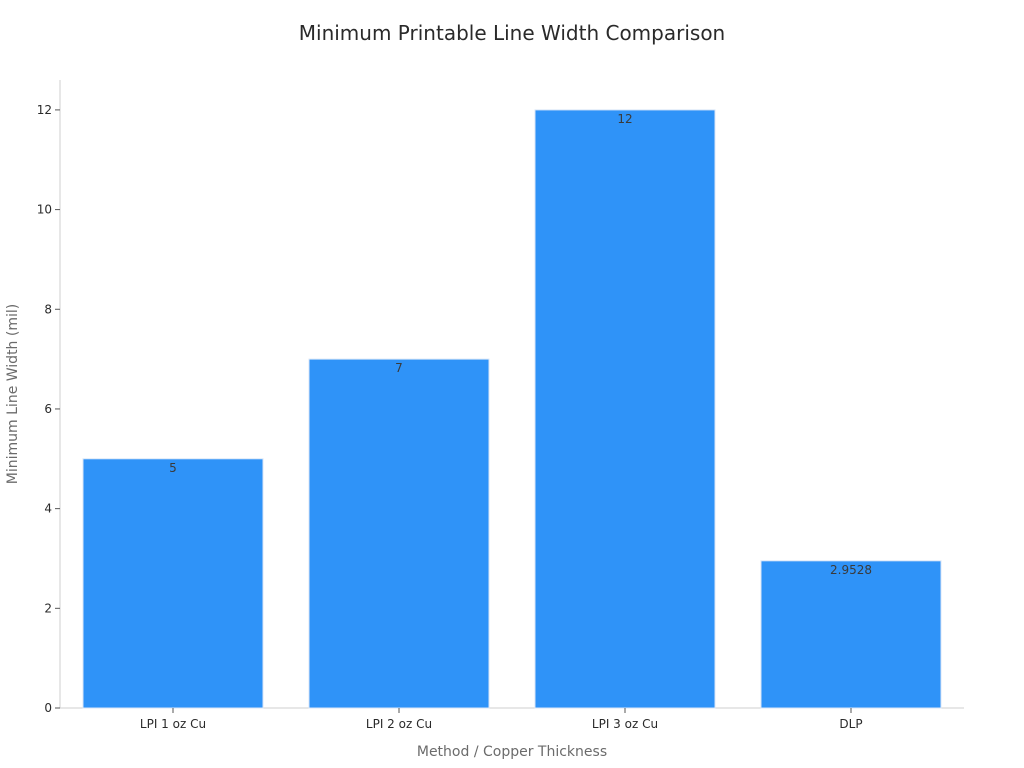 The height and width of the screenshot is (768, 1024). I want to click on y-tick-label: 6, so click(48, 409).